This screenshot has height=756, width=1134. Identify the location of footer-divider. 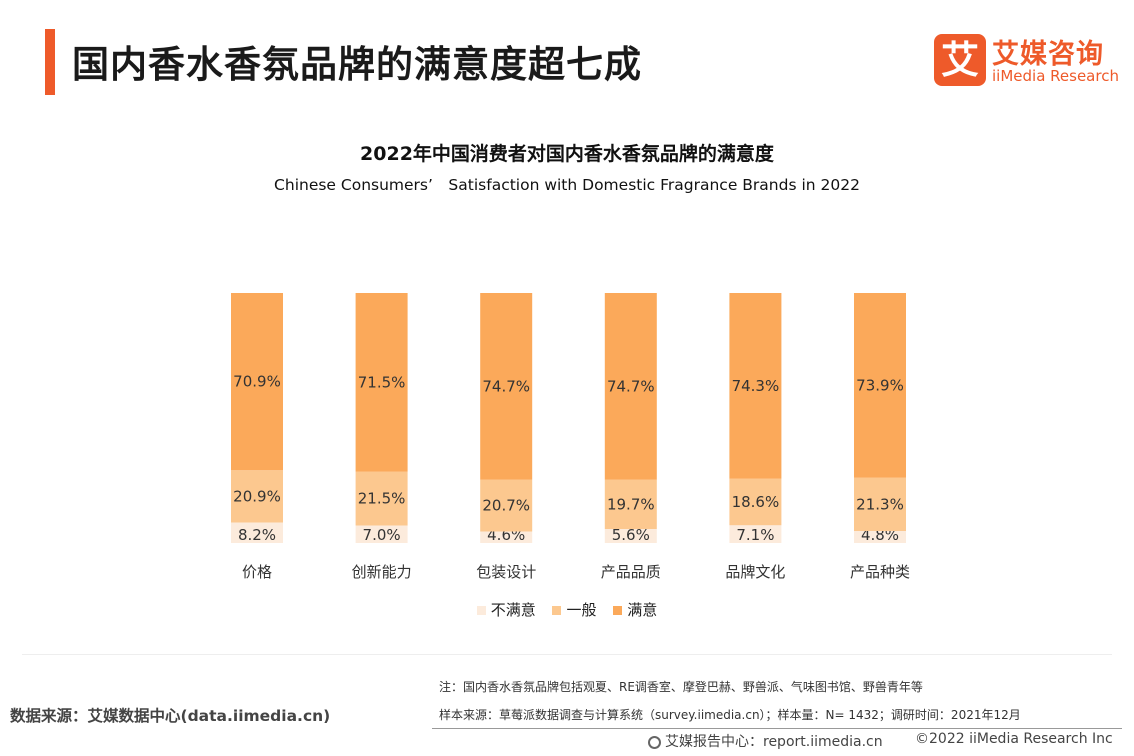
(567, 654).